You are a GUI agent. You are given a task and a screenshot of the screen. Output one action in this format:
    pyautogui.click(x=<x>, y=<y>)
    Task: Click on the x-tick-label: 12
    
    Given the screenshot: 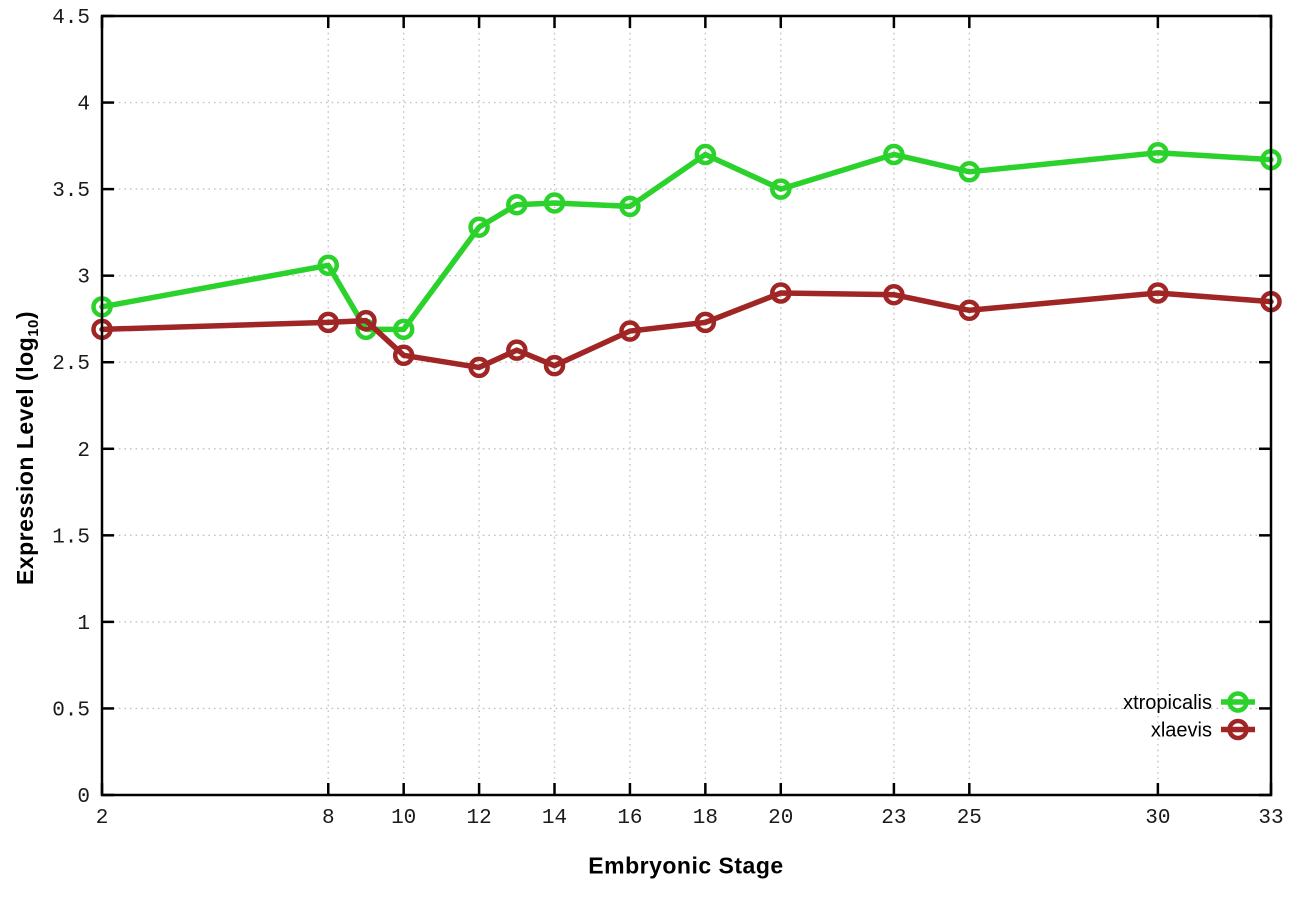 What is the action you would take?
    pyautogui.click(x=478, y=818)
    